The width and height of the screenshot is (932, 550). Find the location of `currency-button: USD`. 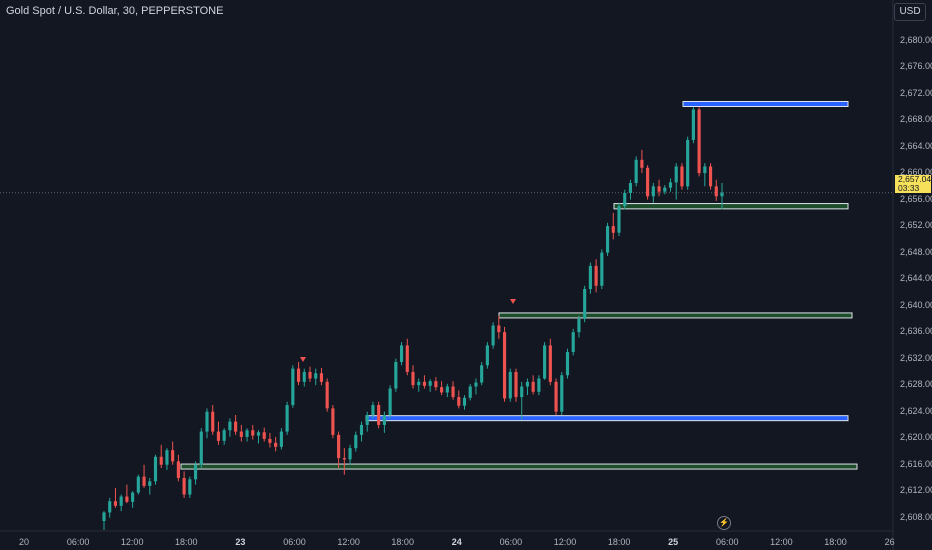

currency-button: USD is located at coordinates (910, 12).